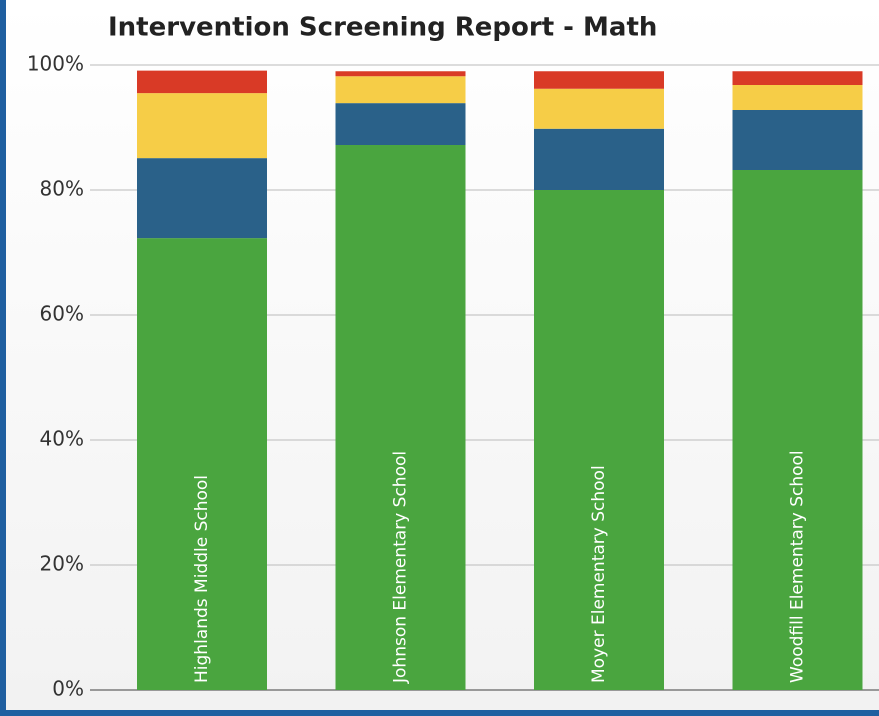 Image resolution: width=879 pixels, height=716 pixels. What do you see at coordinates (55, 64) in the screenshot?
I see `y-tick-label: 100%` at bounding box center [55, 64].